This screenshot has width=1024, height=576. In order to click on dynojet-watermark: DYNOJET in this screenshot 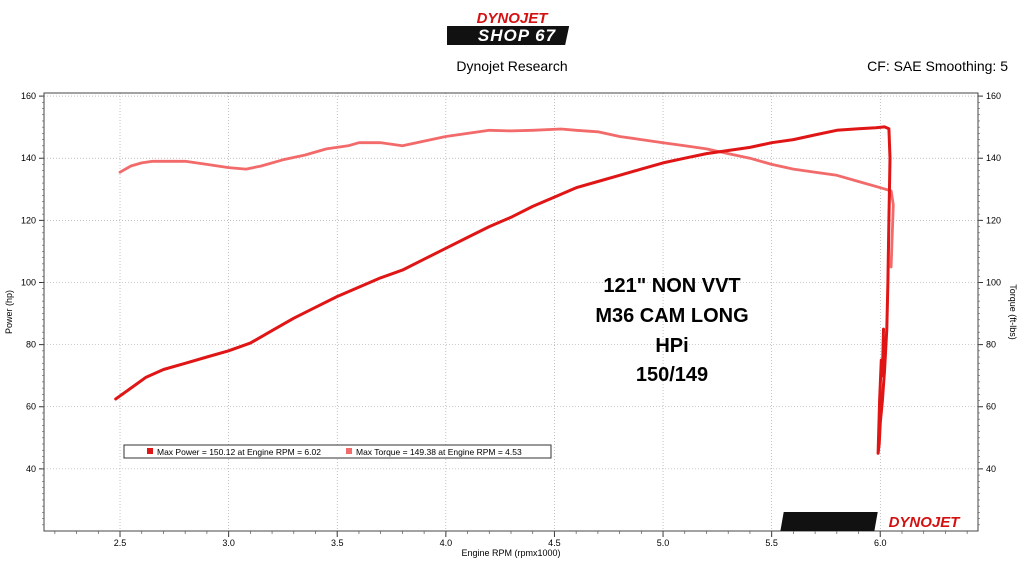, I will do `click(870, 521)`.